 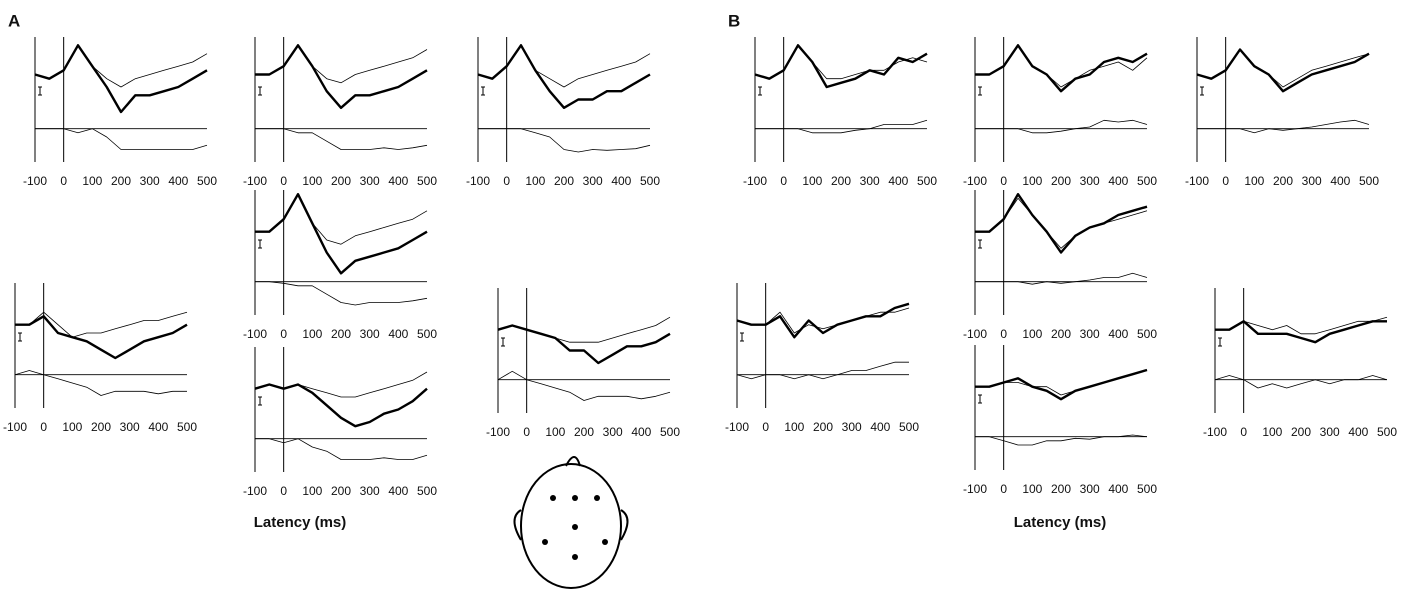 I want to click on ear, so click(x=624, y=525).